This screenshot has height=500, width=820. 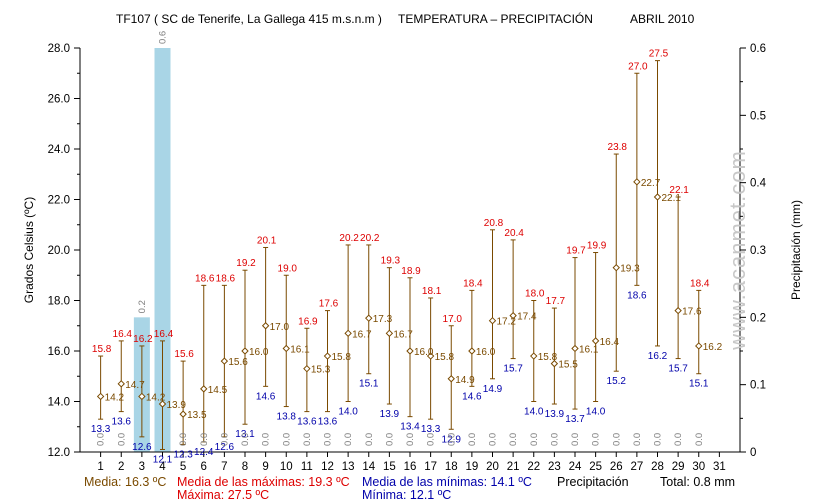 I want to click on y2-tick-label: 0.2, so click(x=758, y=318).